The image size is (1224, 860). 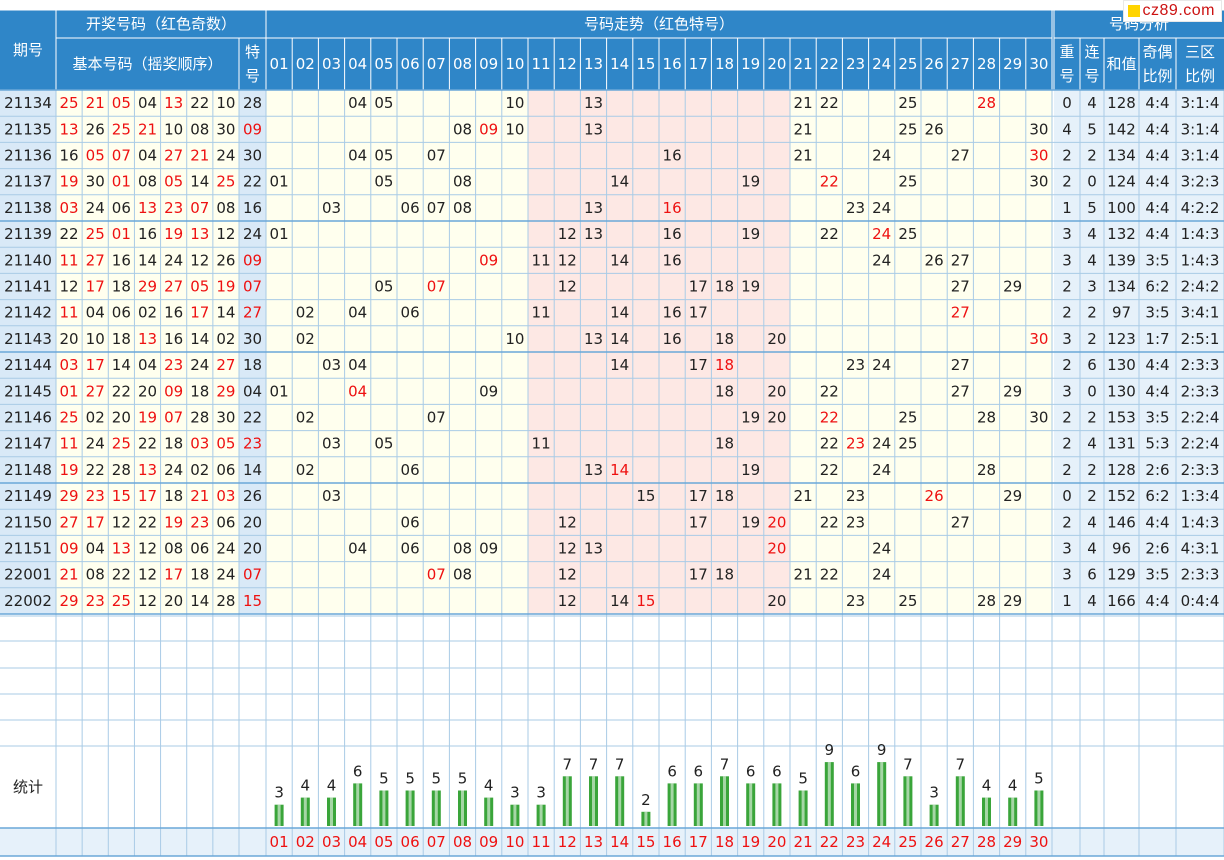 I want to click on analysis-value: 4:4, so click(x=1157, y=391).